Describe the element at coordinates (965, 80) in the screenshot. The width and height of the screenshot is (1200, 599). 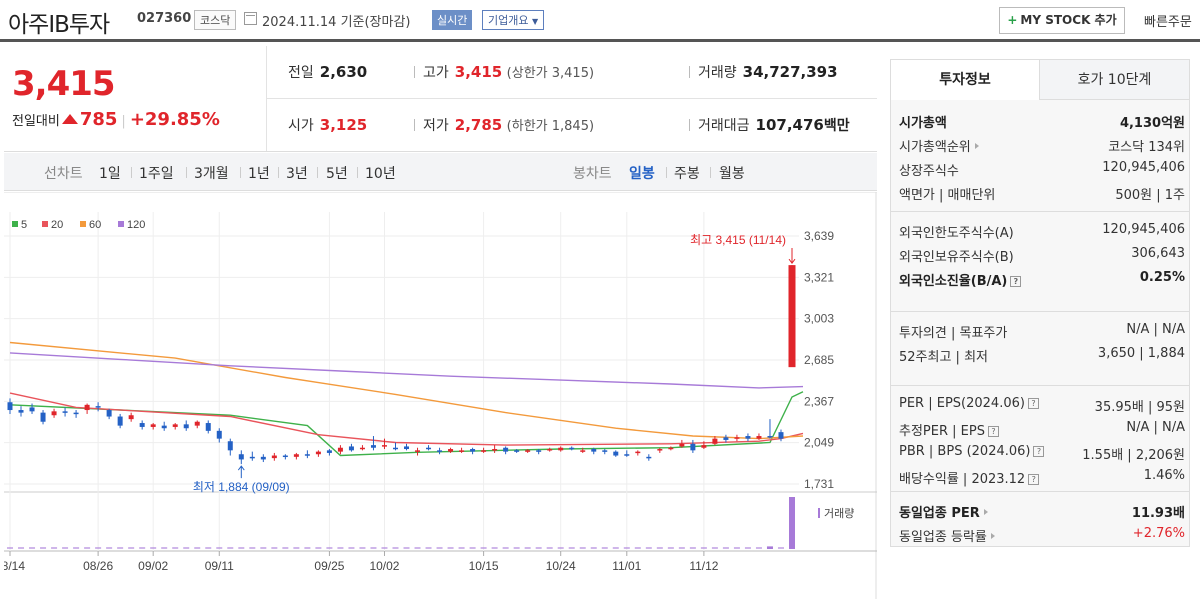
I see `tab-investment-info: 투자정보` at that location.